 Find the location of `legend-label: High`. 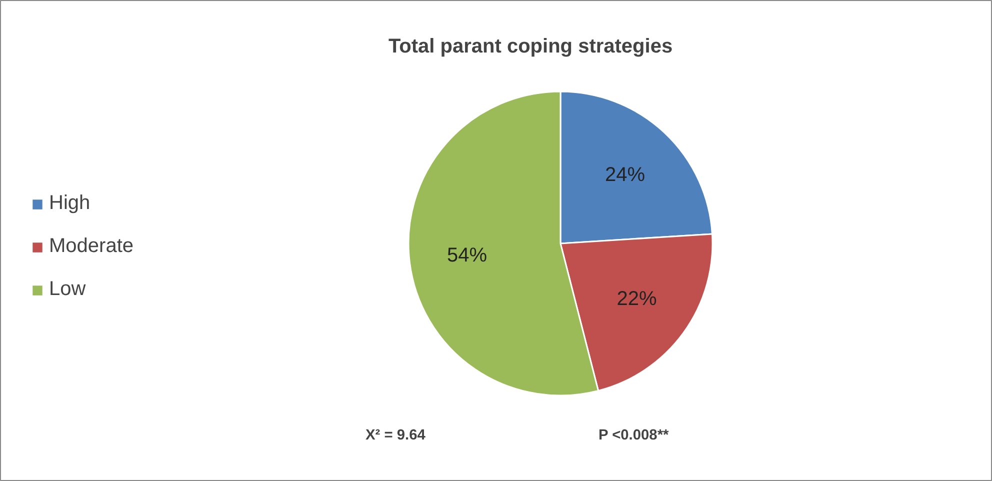

legend-label: High is located at coordinates (69, 203).